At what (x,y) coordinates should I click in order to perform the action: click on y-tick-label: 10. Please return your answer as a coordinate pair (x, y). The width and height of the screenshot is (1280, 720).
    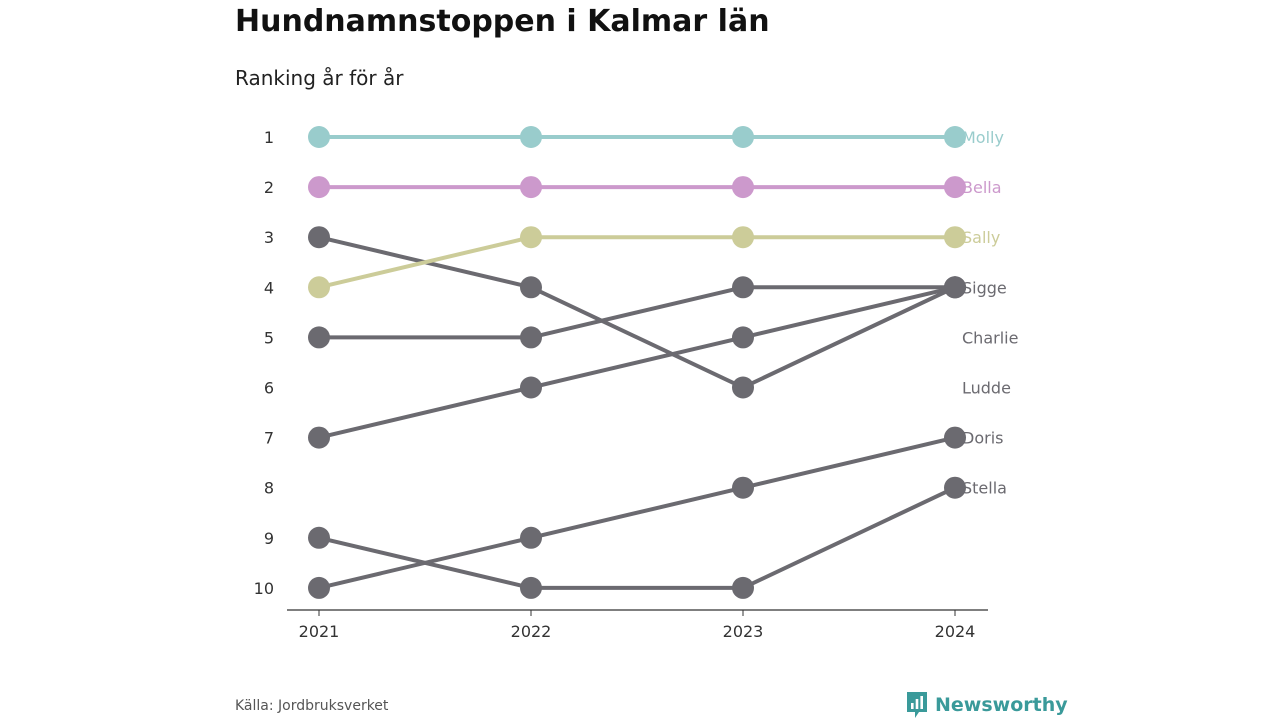
    Looking at the image, I should click on (264, 588).